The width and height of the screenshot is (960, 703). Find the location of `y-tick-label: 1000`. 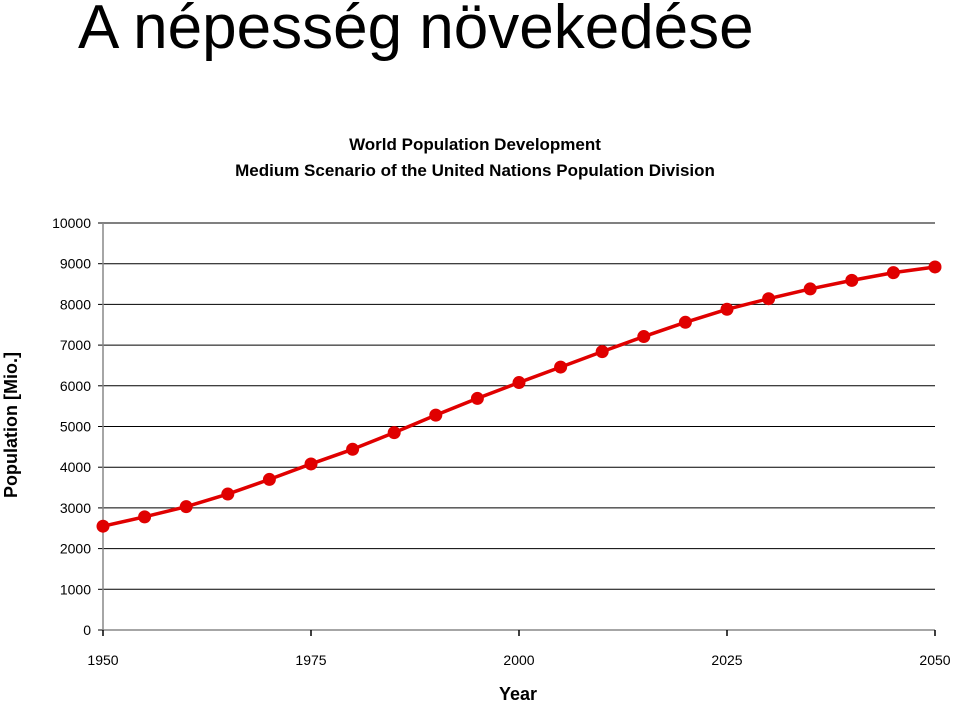

y-tick-label: 1000 is located at coordinates (75, 589).